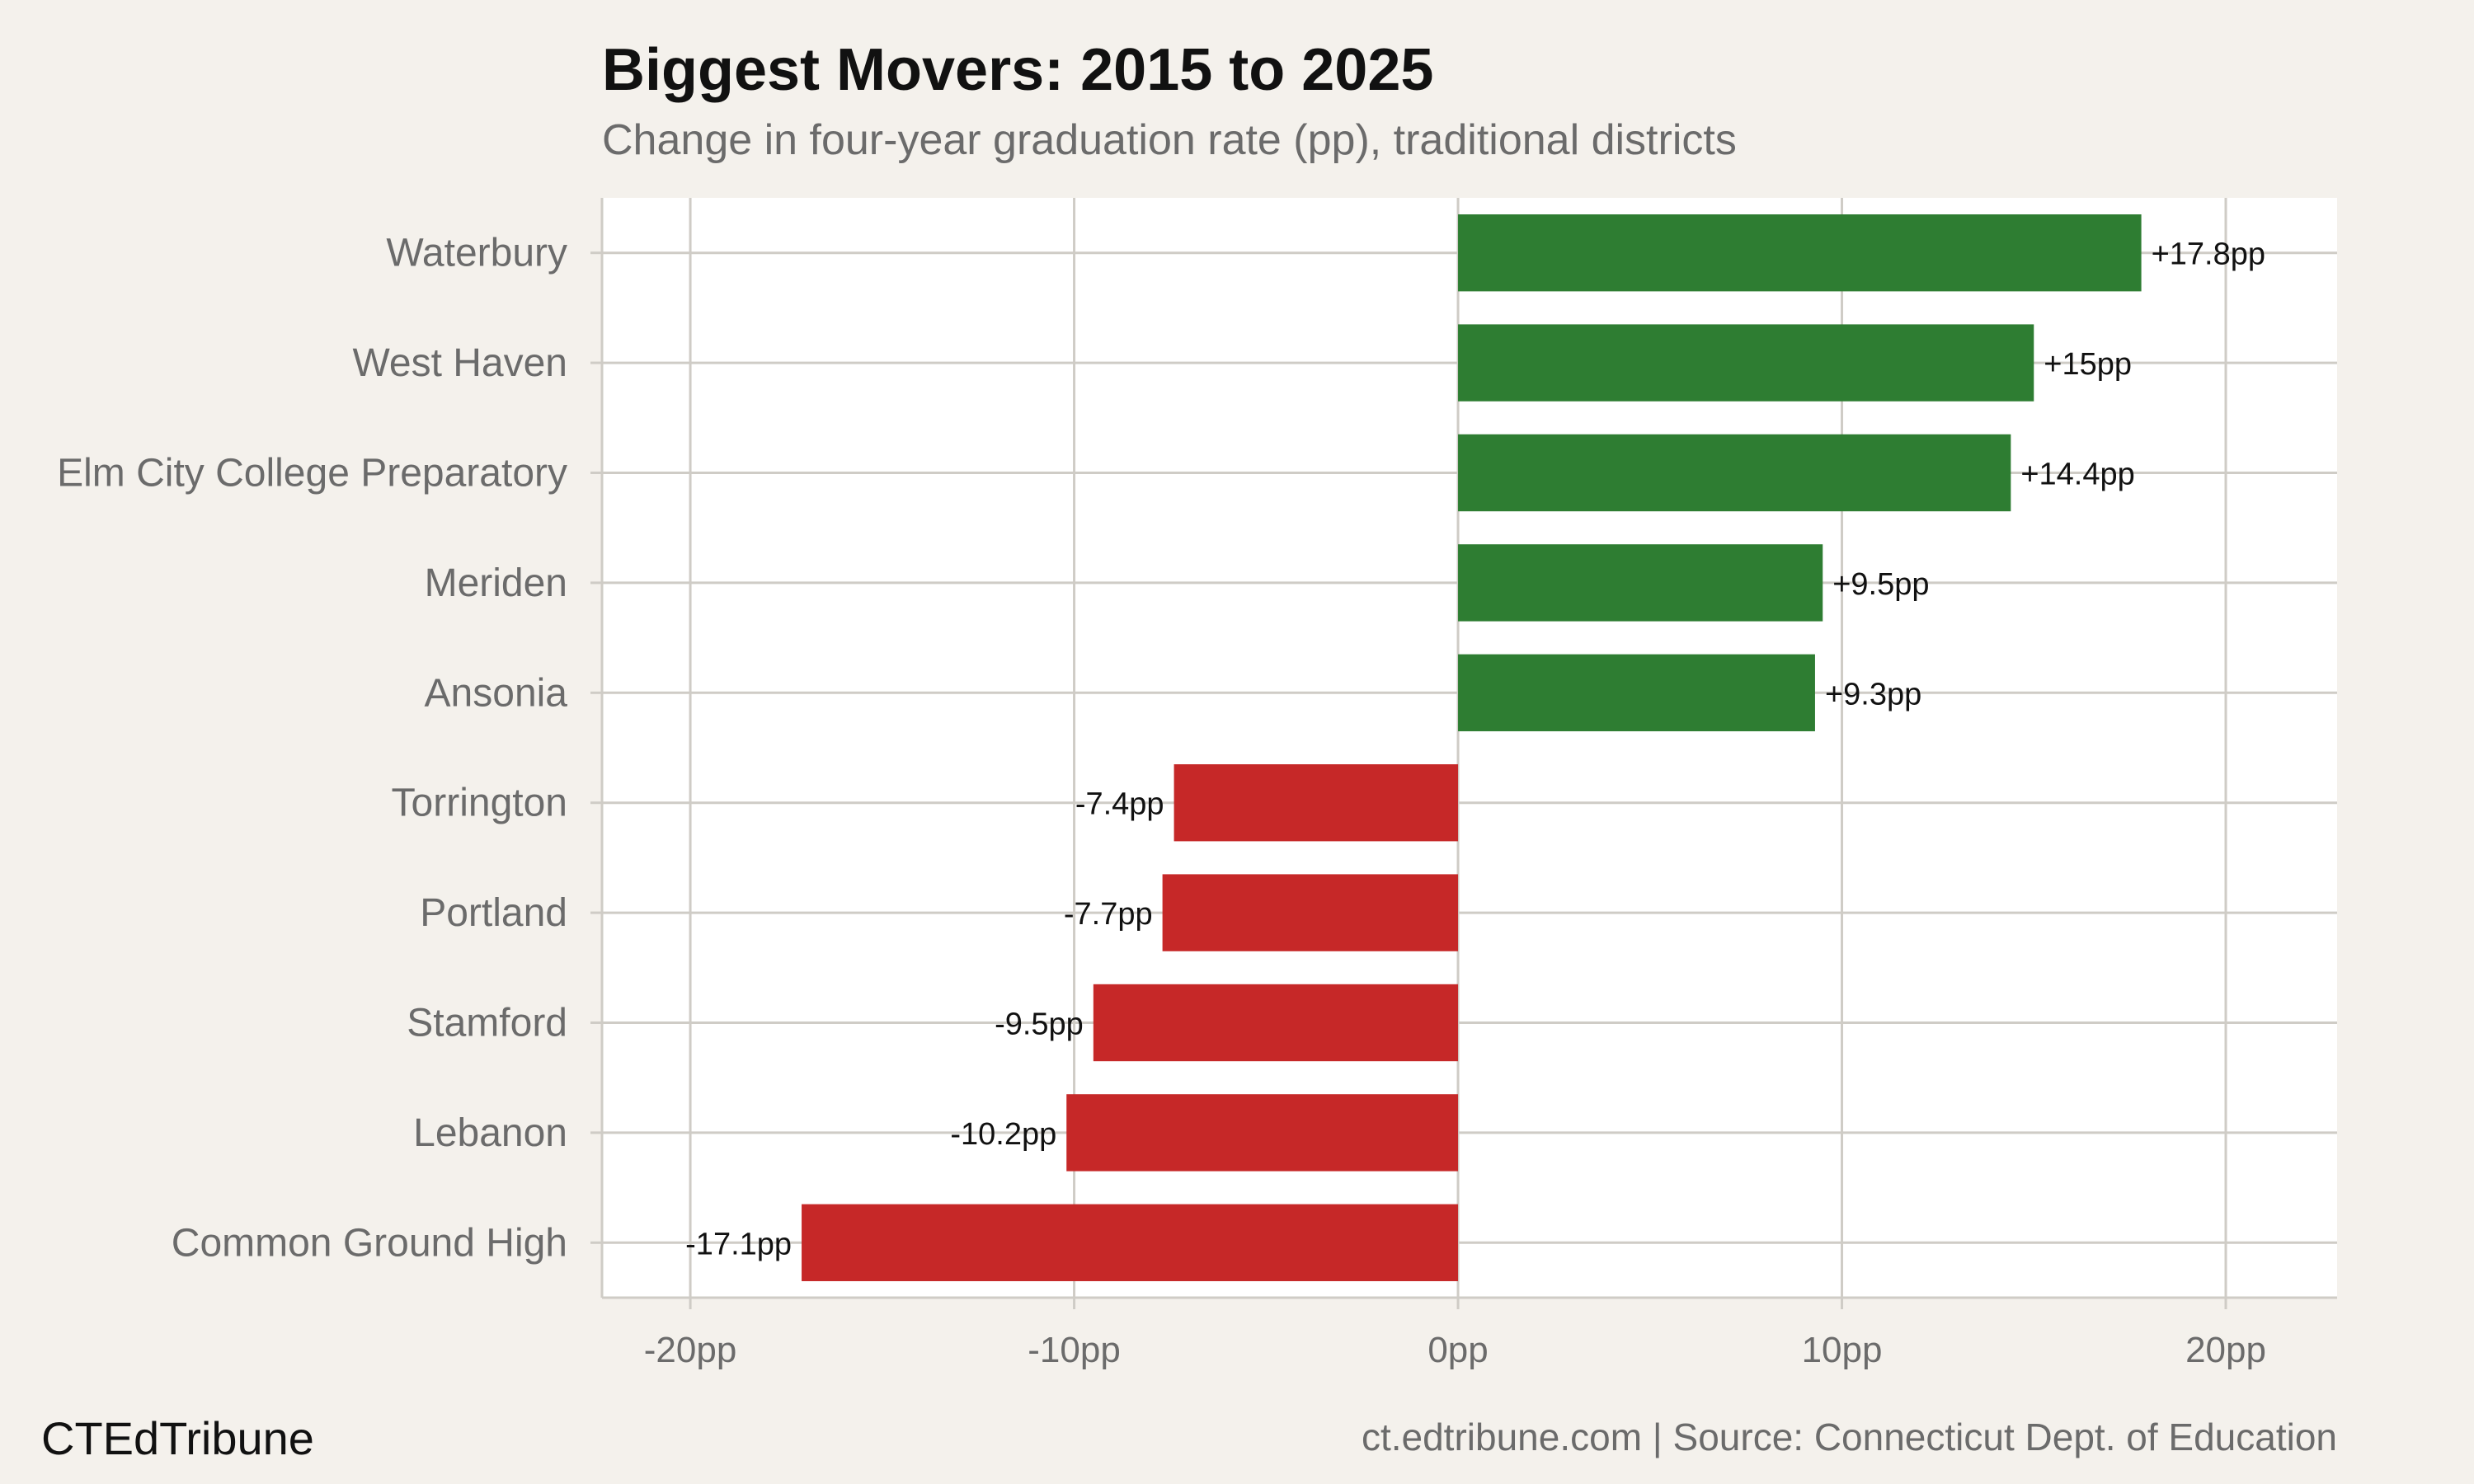 The width and height of the screenshot is (2474, 1484). I want to click on bar-value-label: -7.4pp, so click(1119, 804).